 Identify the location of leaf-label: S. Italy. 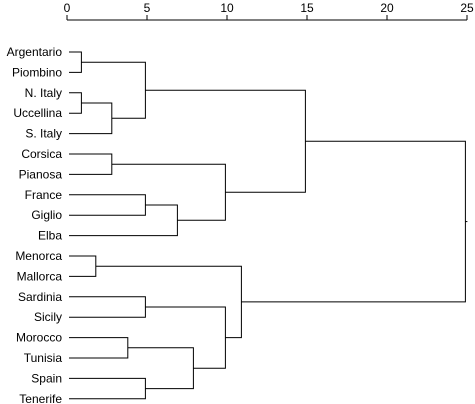
(43, 134).